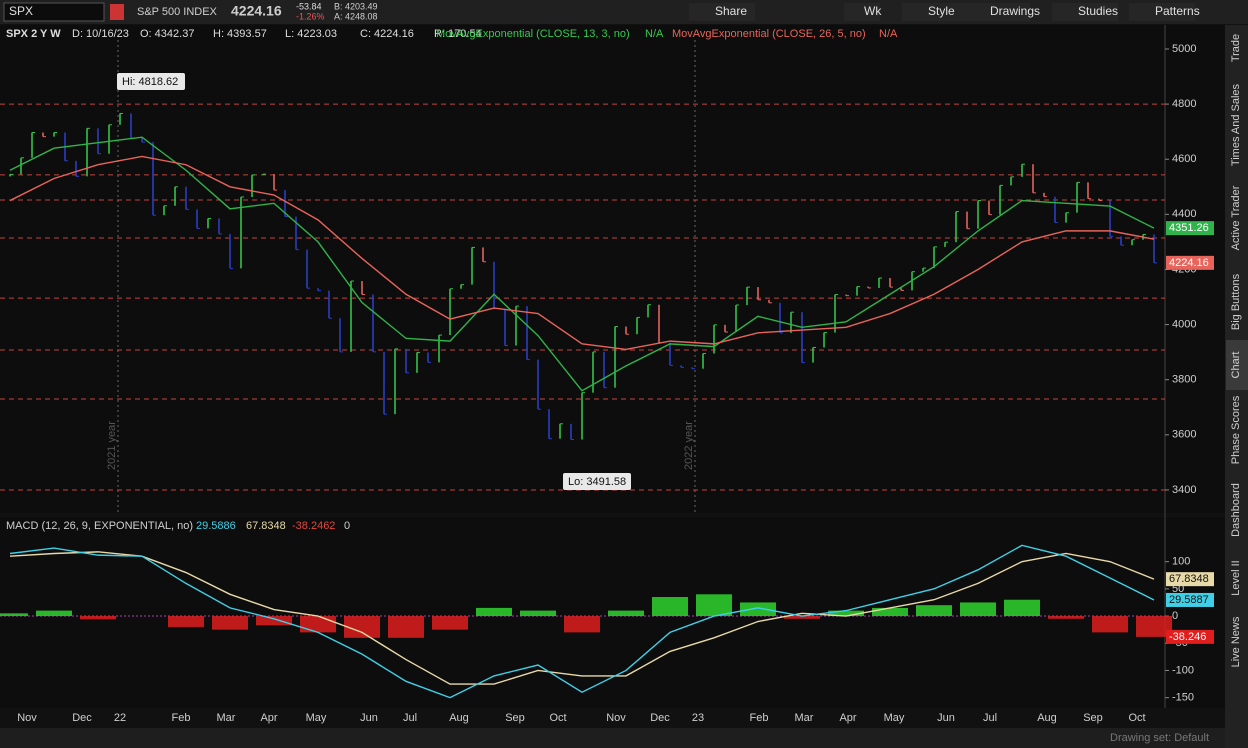 This screenshot has height=748, width=1248. I want to click on macd-legend: -38.2462, so click(313, 526).